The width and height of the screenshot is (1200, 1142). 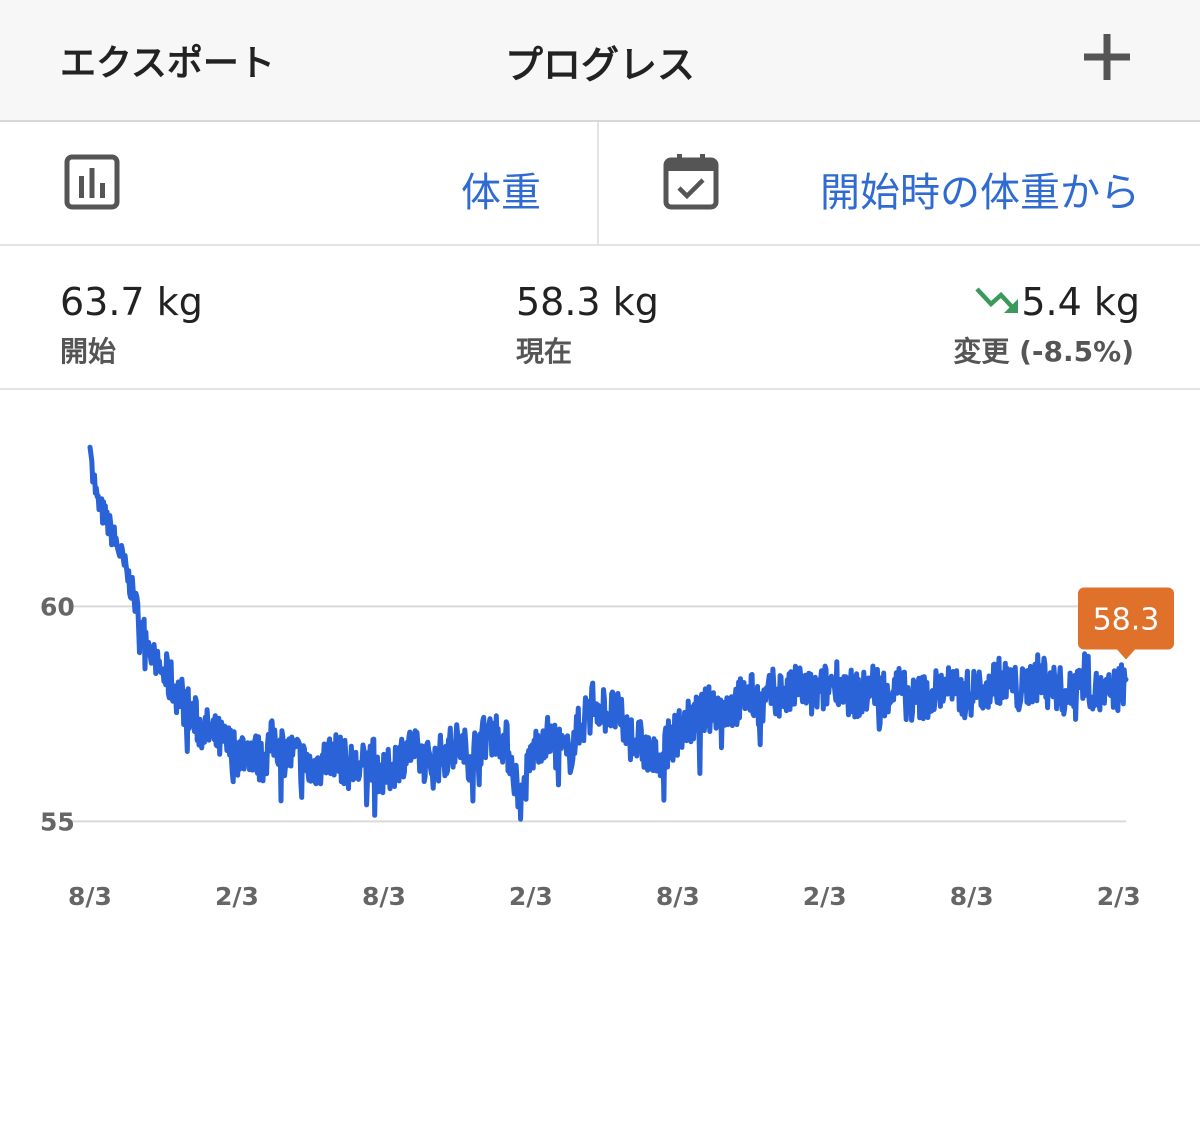 What do you see at coordinates (131, 302) in the screenshot?
I see `start-value: 63.7 kg` at bounding box center [131, 302].